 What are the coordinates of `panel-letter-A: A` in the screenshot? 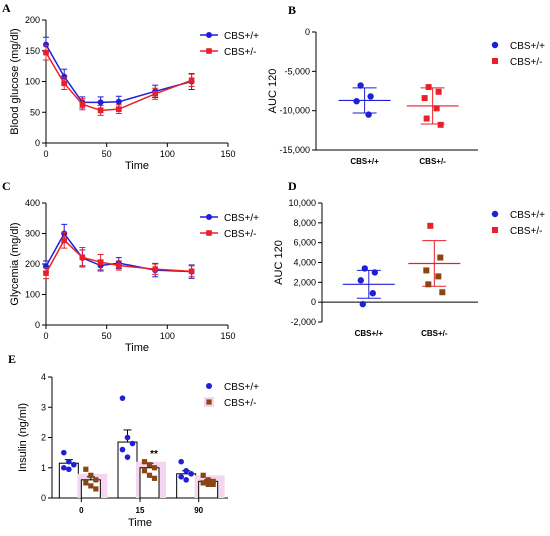 It's located at (6, 8).